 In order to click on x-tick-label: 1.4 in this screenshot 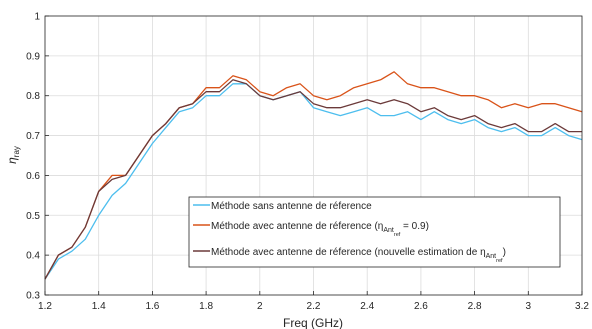, I will do `click(99, 306)`.